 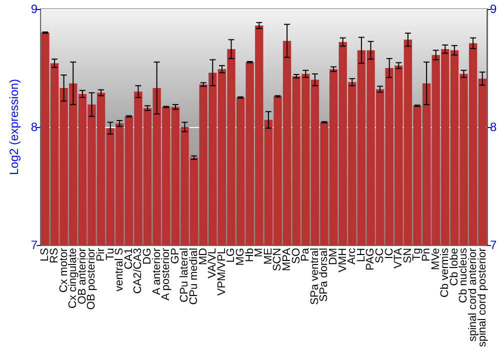 What do you see at coordinates (417, 254) in the screenshot?
I see `x-tick-label: Tg` at bounding box center [417, 254].